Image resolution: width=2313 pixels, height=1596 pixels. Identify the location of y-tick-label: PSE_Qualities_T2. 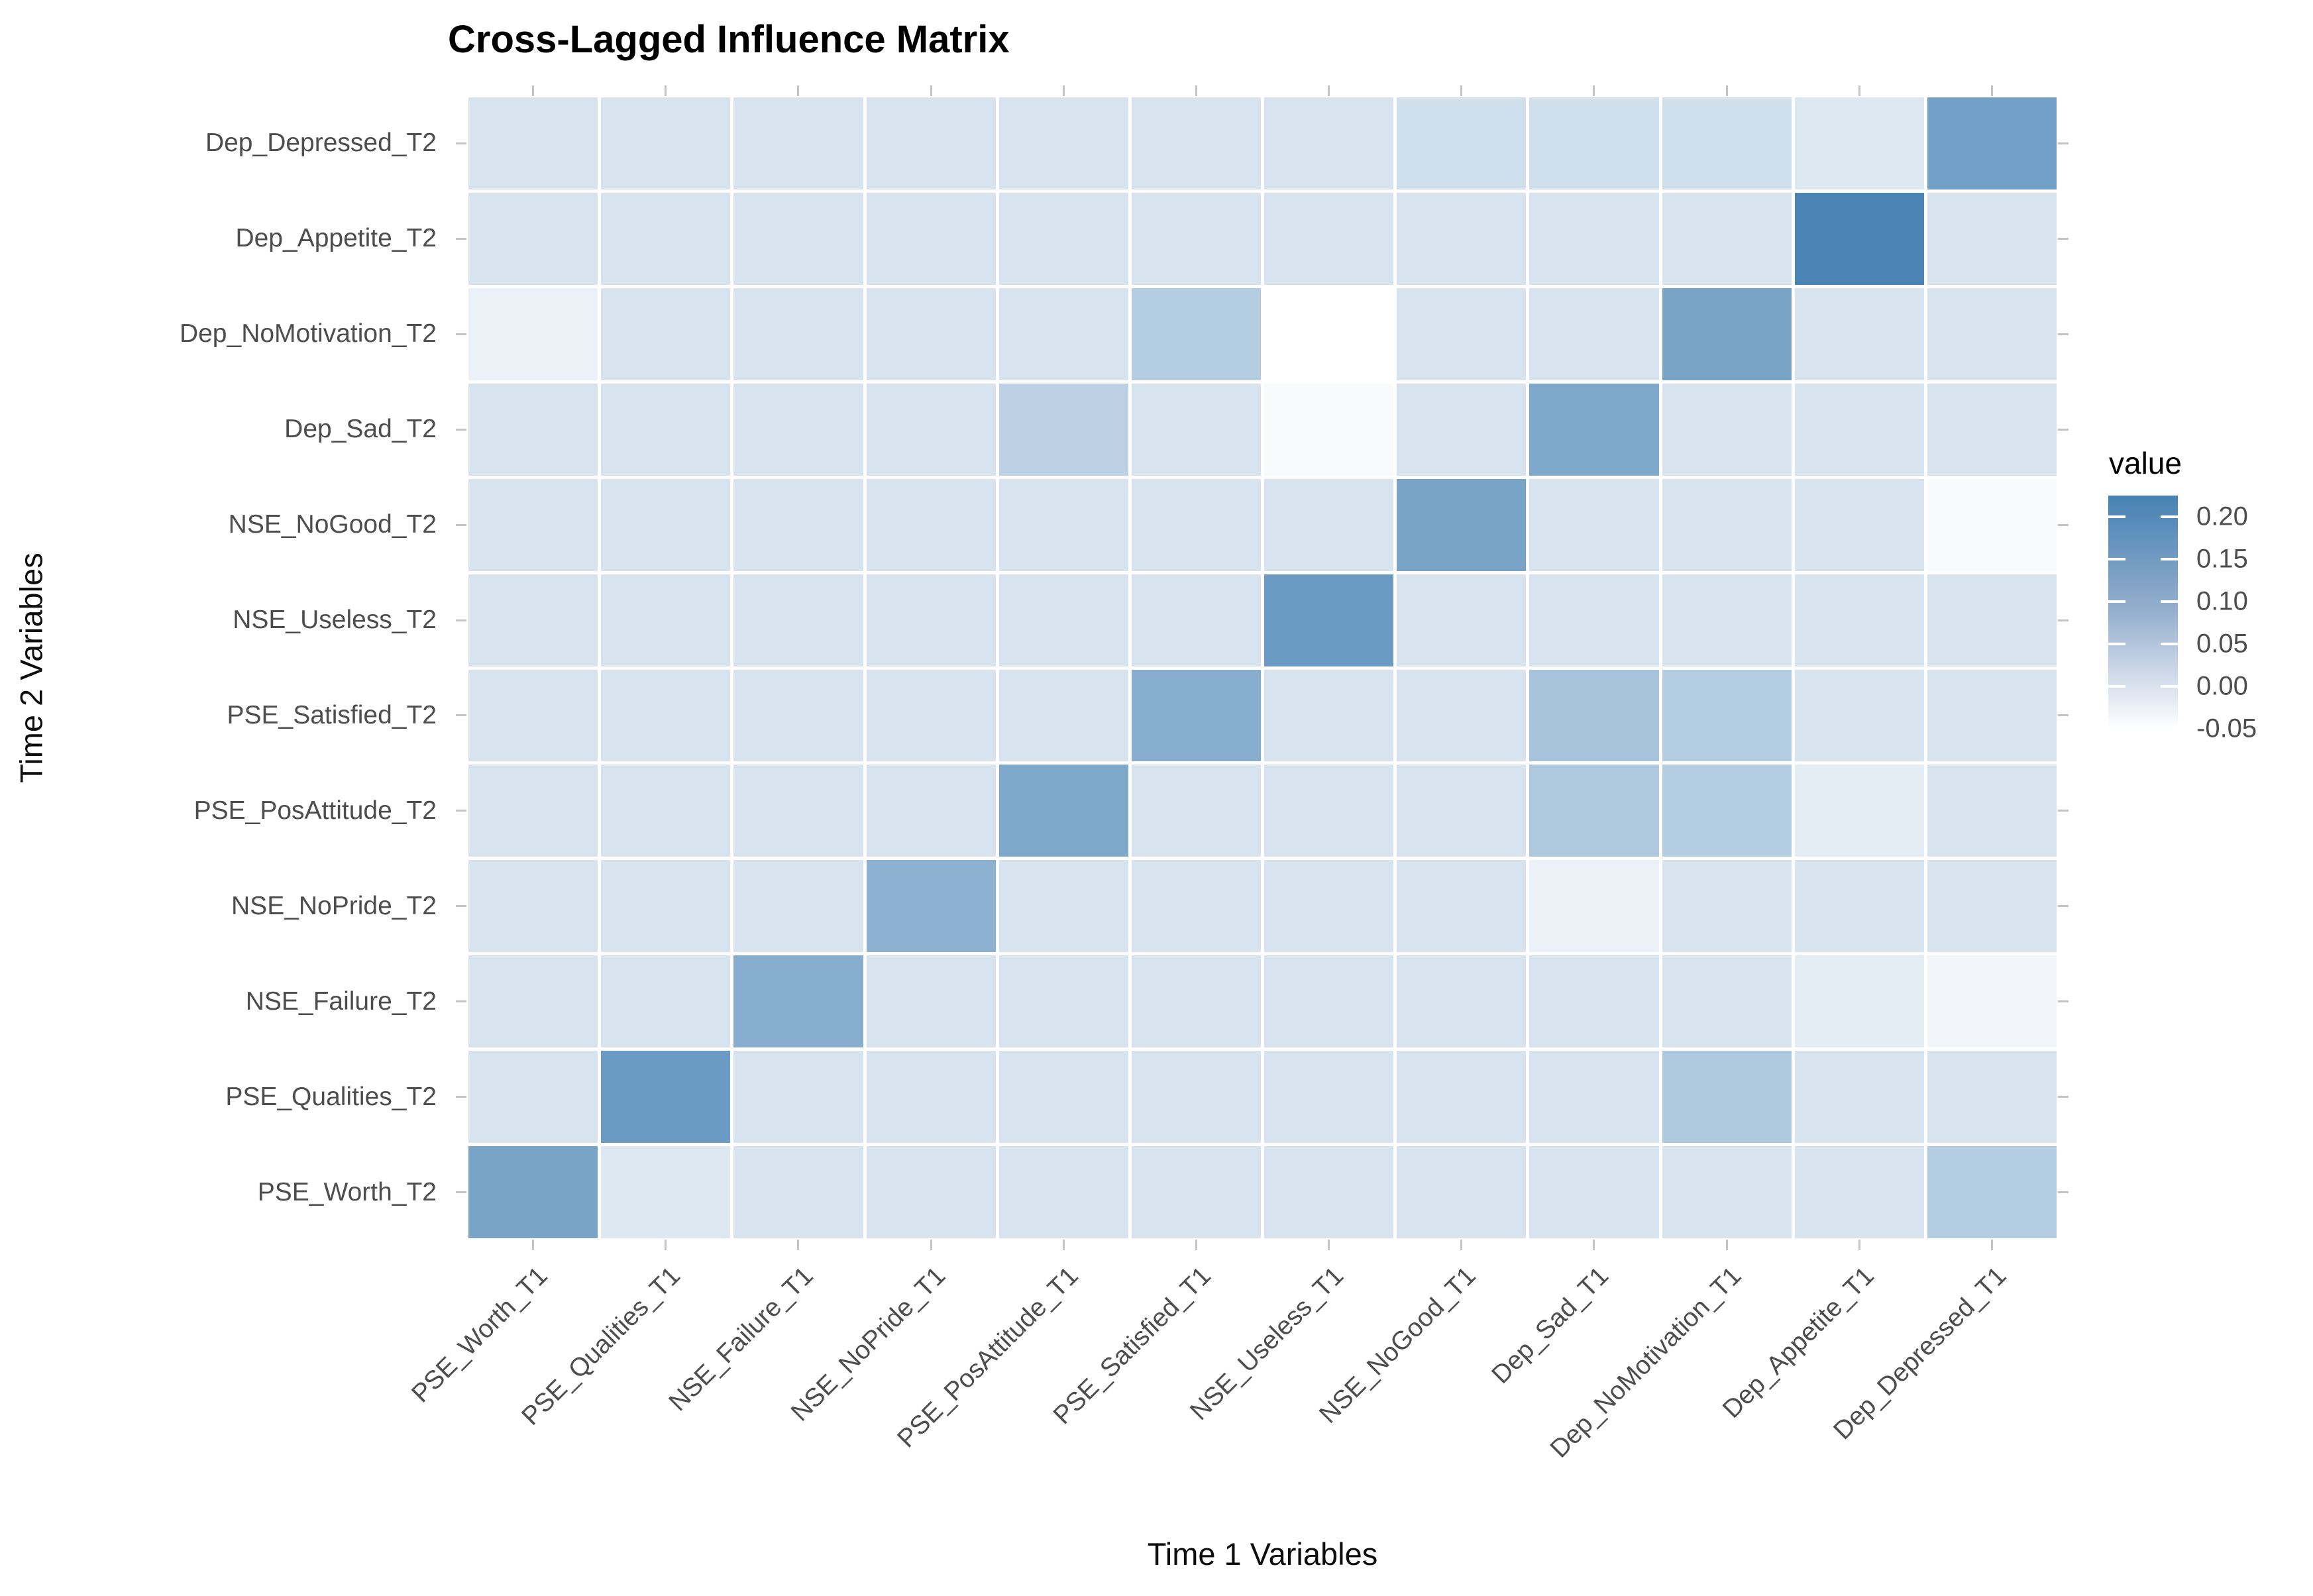
(331, 1096).